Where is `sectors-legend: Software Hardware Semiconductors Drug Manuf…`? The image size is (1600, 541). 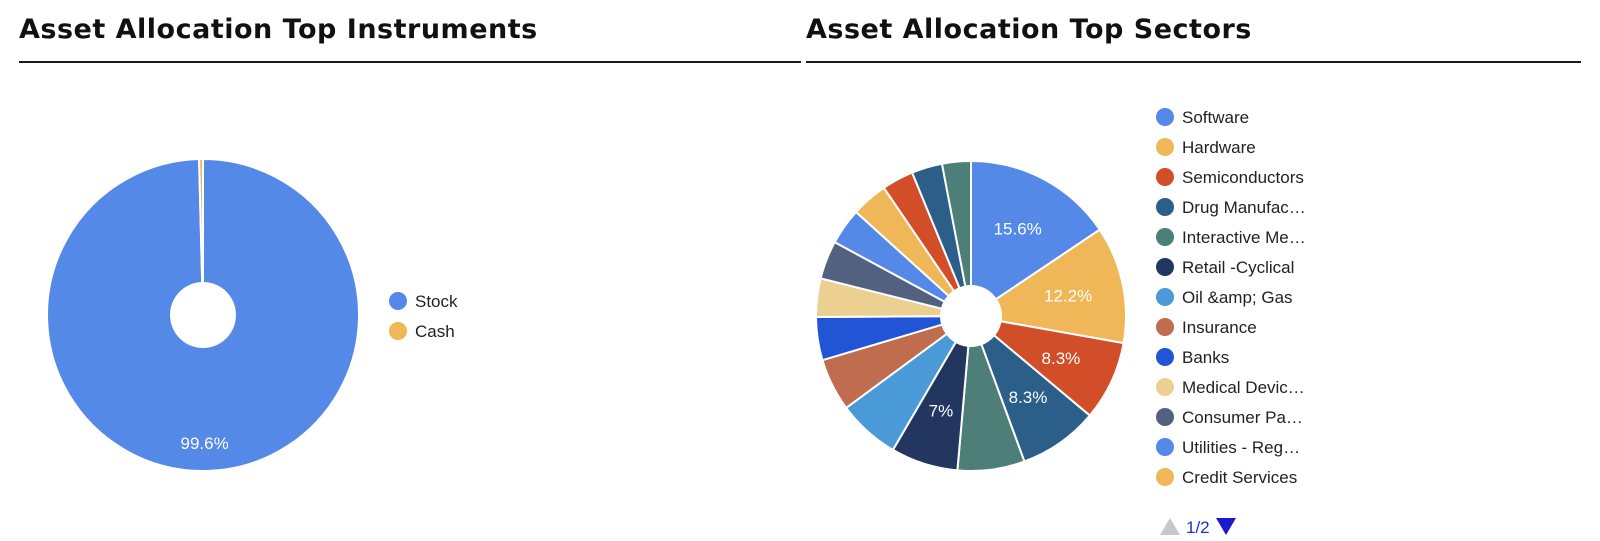 sectors-legend: Software Hardware Semiconductors Drug Manuf… is located at coordinates (1231, 297).